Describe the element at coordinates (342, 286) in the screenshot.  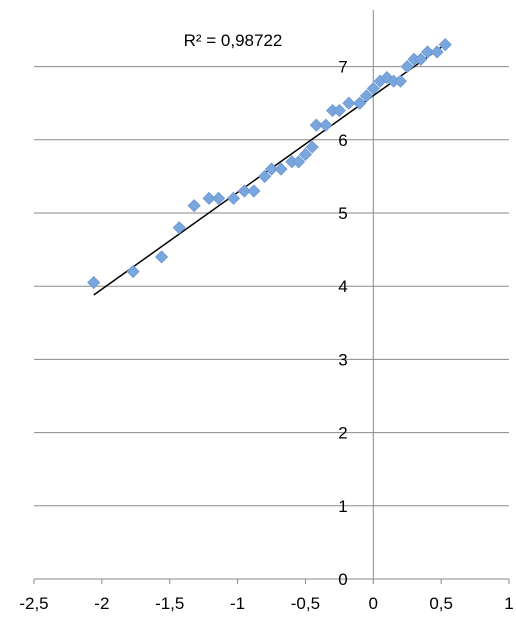
I see `y-tick-label-4: 4` at that location.